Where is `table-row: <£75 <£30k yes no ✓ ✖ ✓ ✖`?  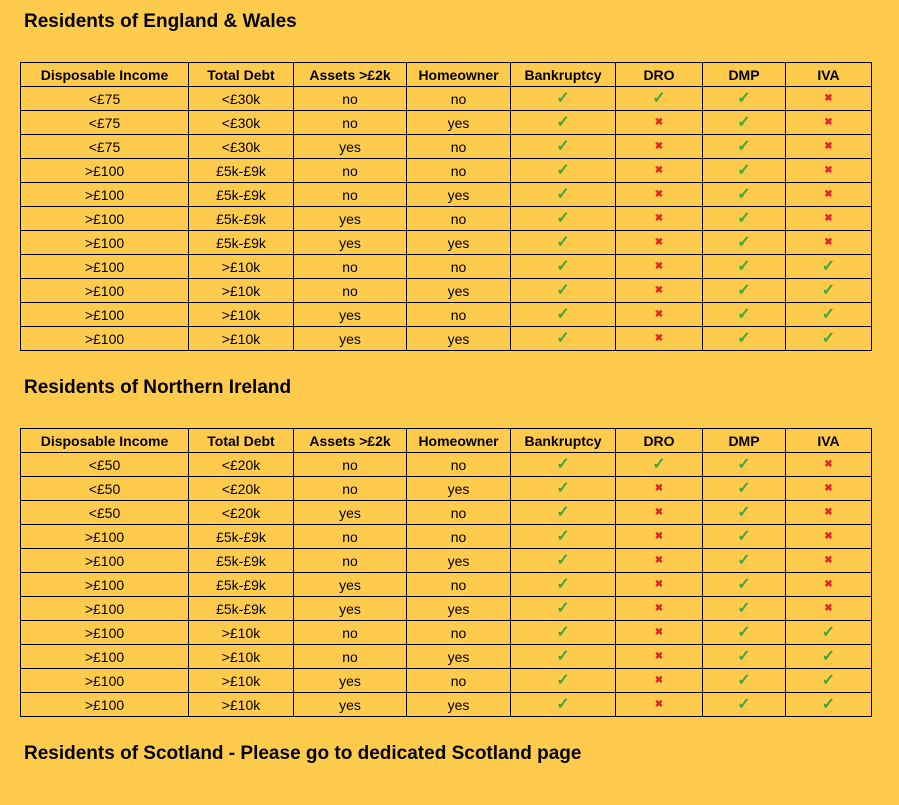 table-row: <£75 <£30k yes no ✓ ✖ ✓ ✖ is located at coordinates (446, 146).